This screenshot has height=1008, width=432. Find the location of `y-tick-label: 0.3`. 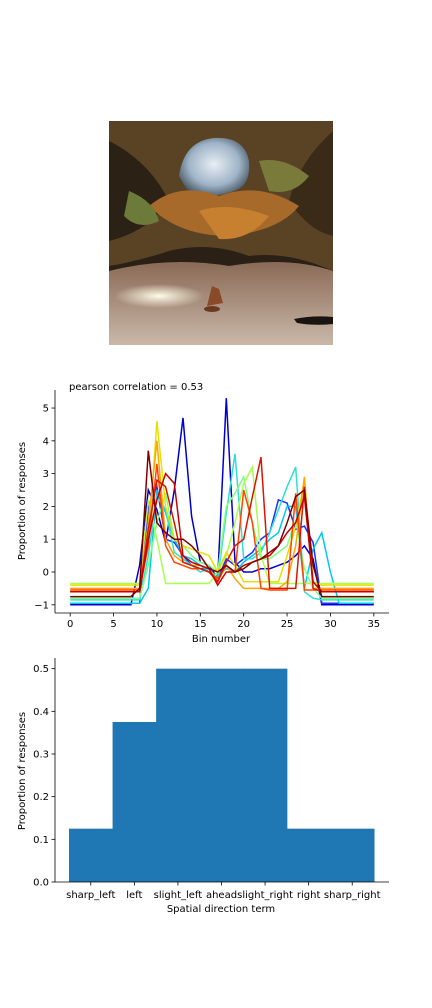

y-tick-label: 0.3 is located at coordinates (41, 755).